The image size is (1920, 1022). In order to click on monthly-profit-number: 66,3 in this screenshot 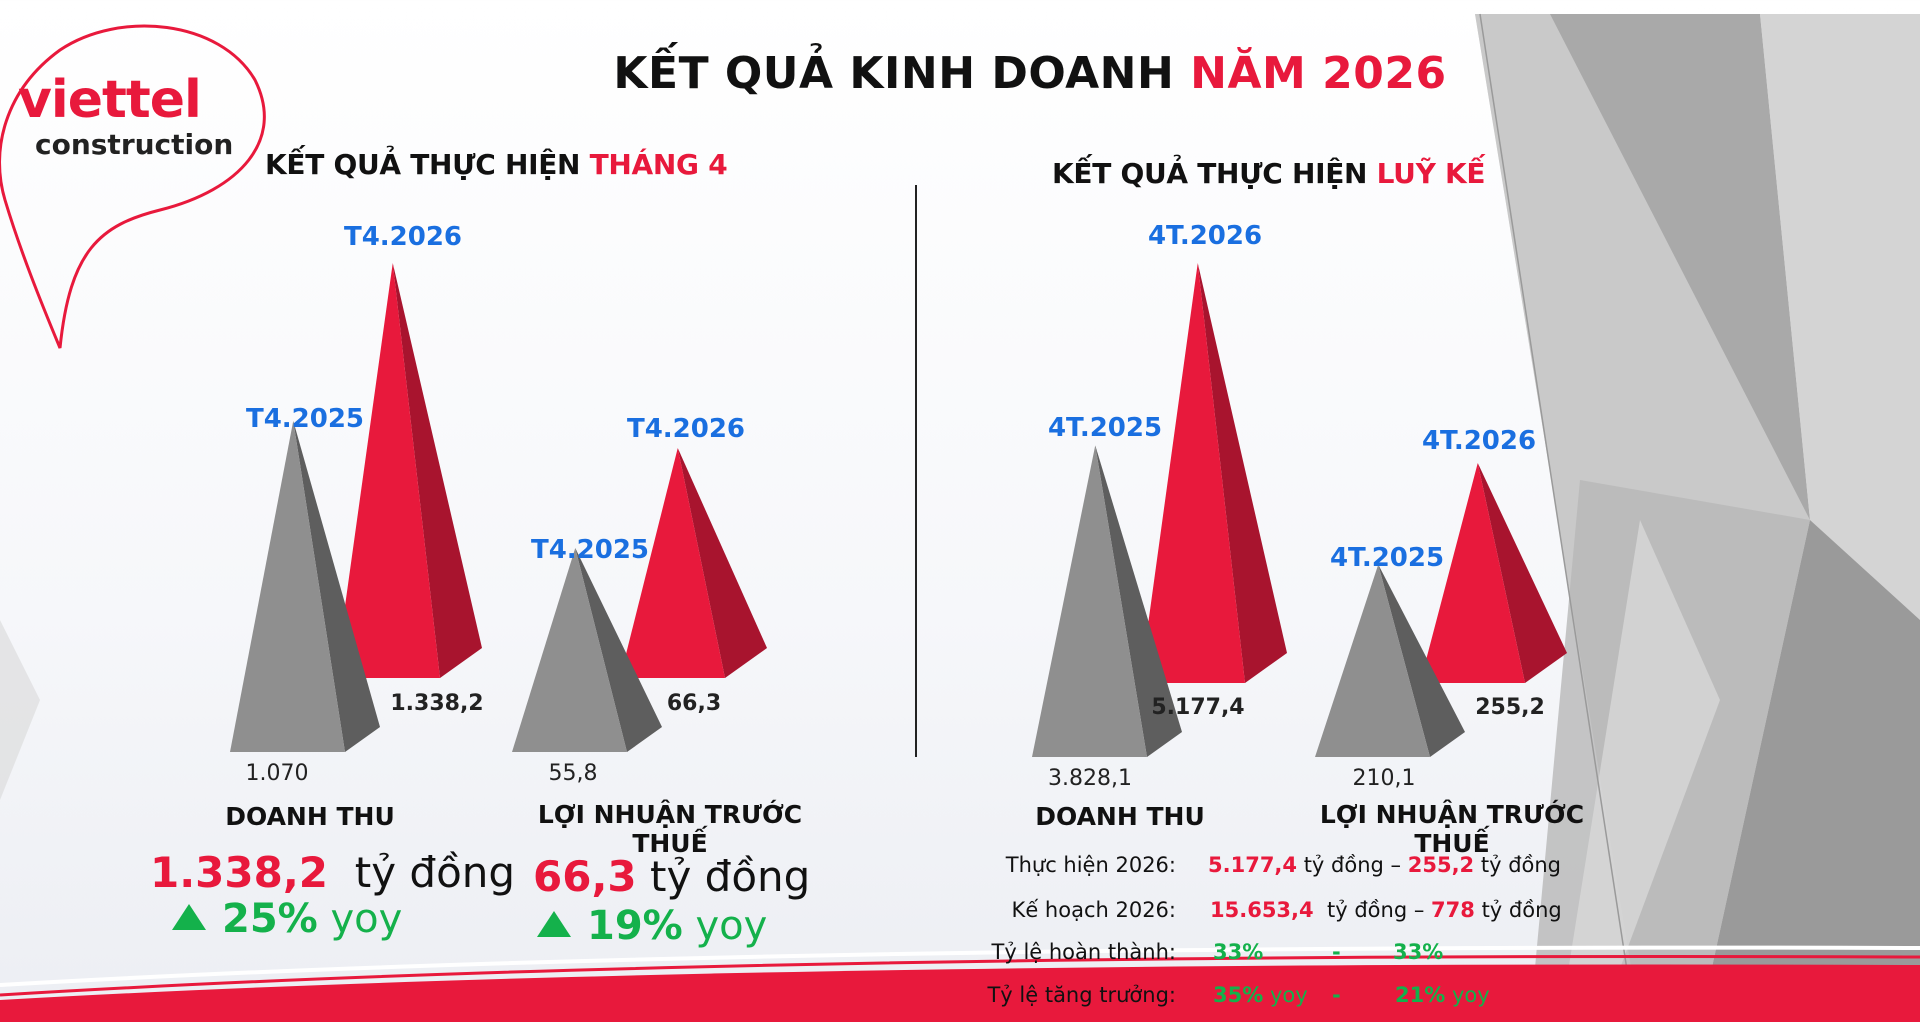, I will do `click(585, 876)`.